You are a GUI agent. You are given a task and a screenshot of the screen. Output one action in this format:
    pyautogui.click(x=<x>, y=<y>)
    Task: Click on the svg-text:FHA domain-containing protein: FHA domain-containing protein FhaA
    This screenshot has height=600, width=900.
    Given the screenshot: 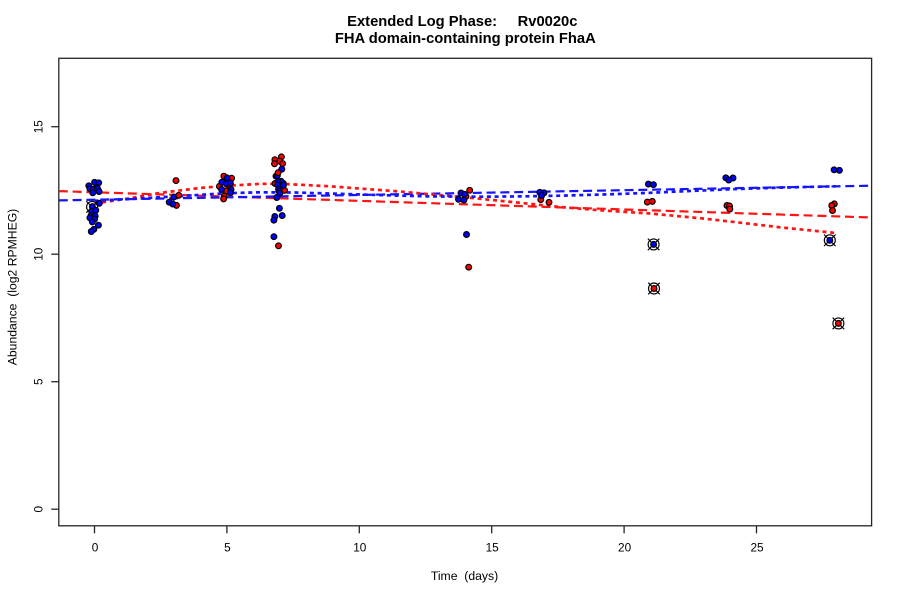 What is the action you would take?
    pyautogui.click(x=465, y=39)
    